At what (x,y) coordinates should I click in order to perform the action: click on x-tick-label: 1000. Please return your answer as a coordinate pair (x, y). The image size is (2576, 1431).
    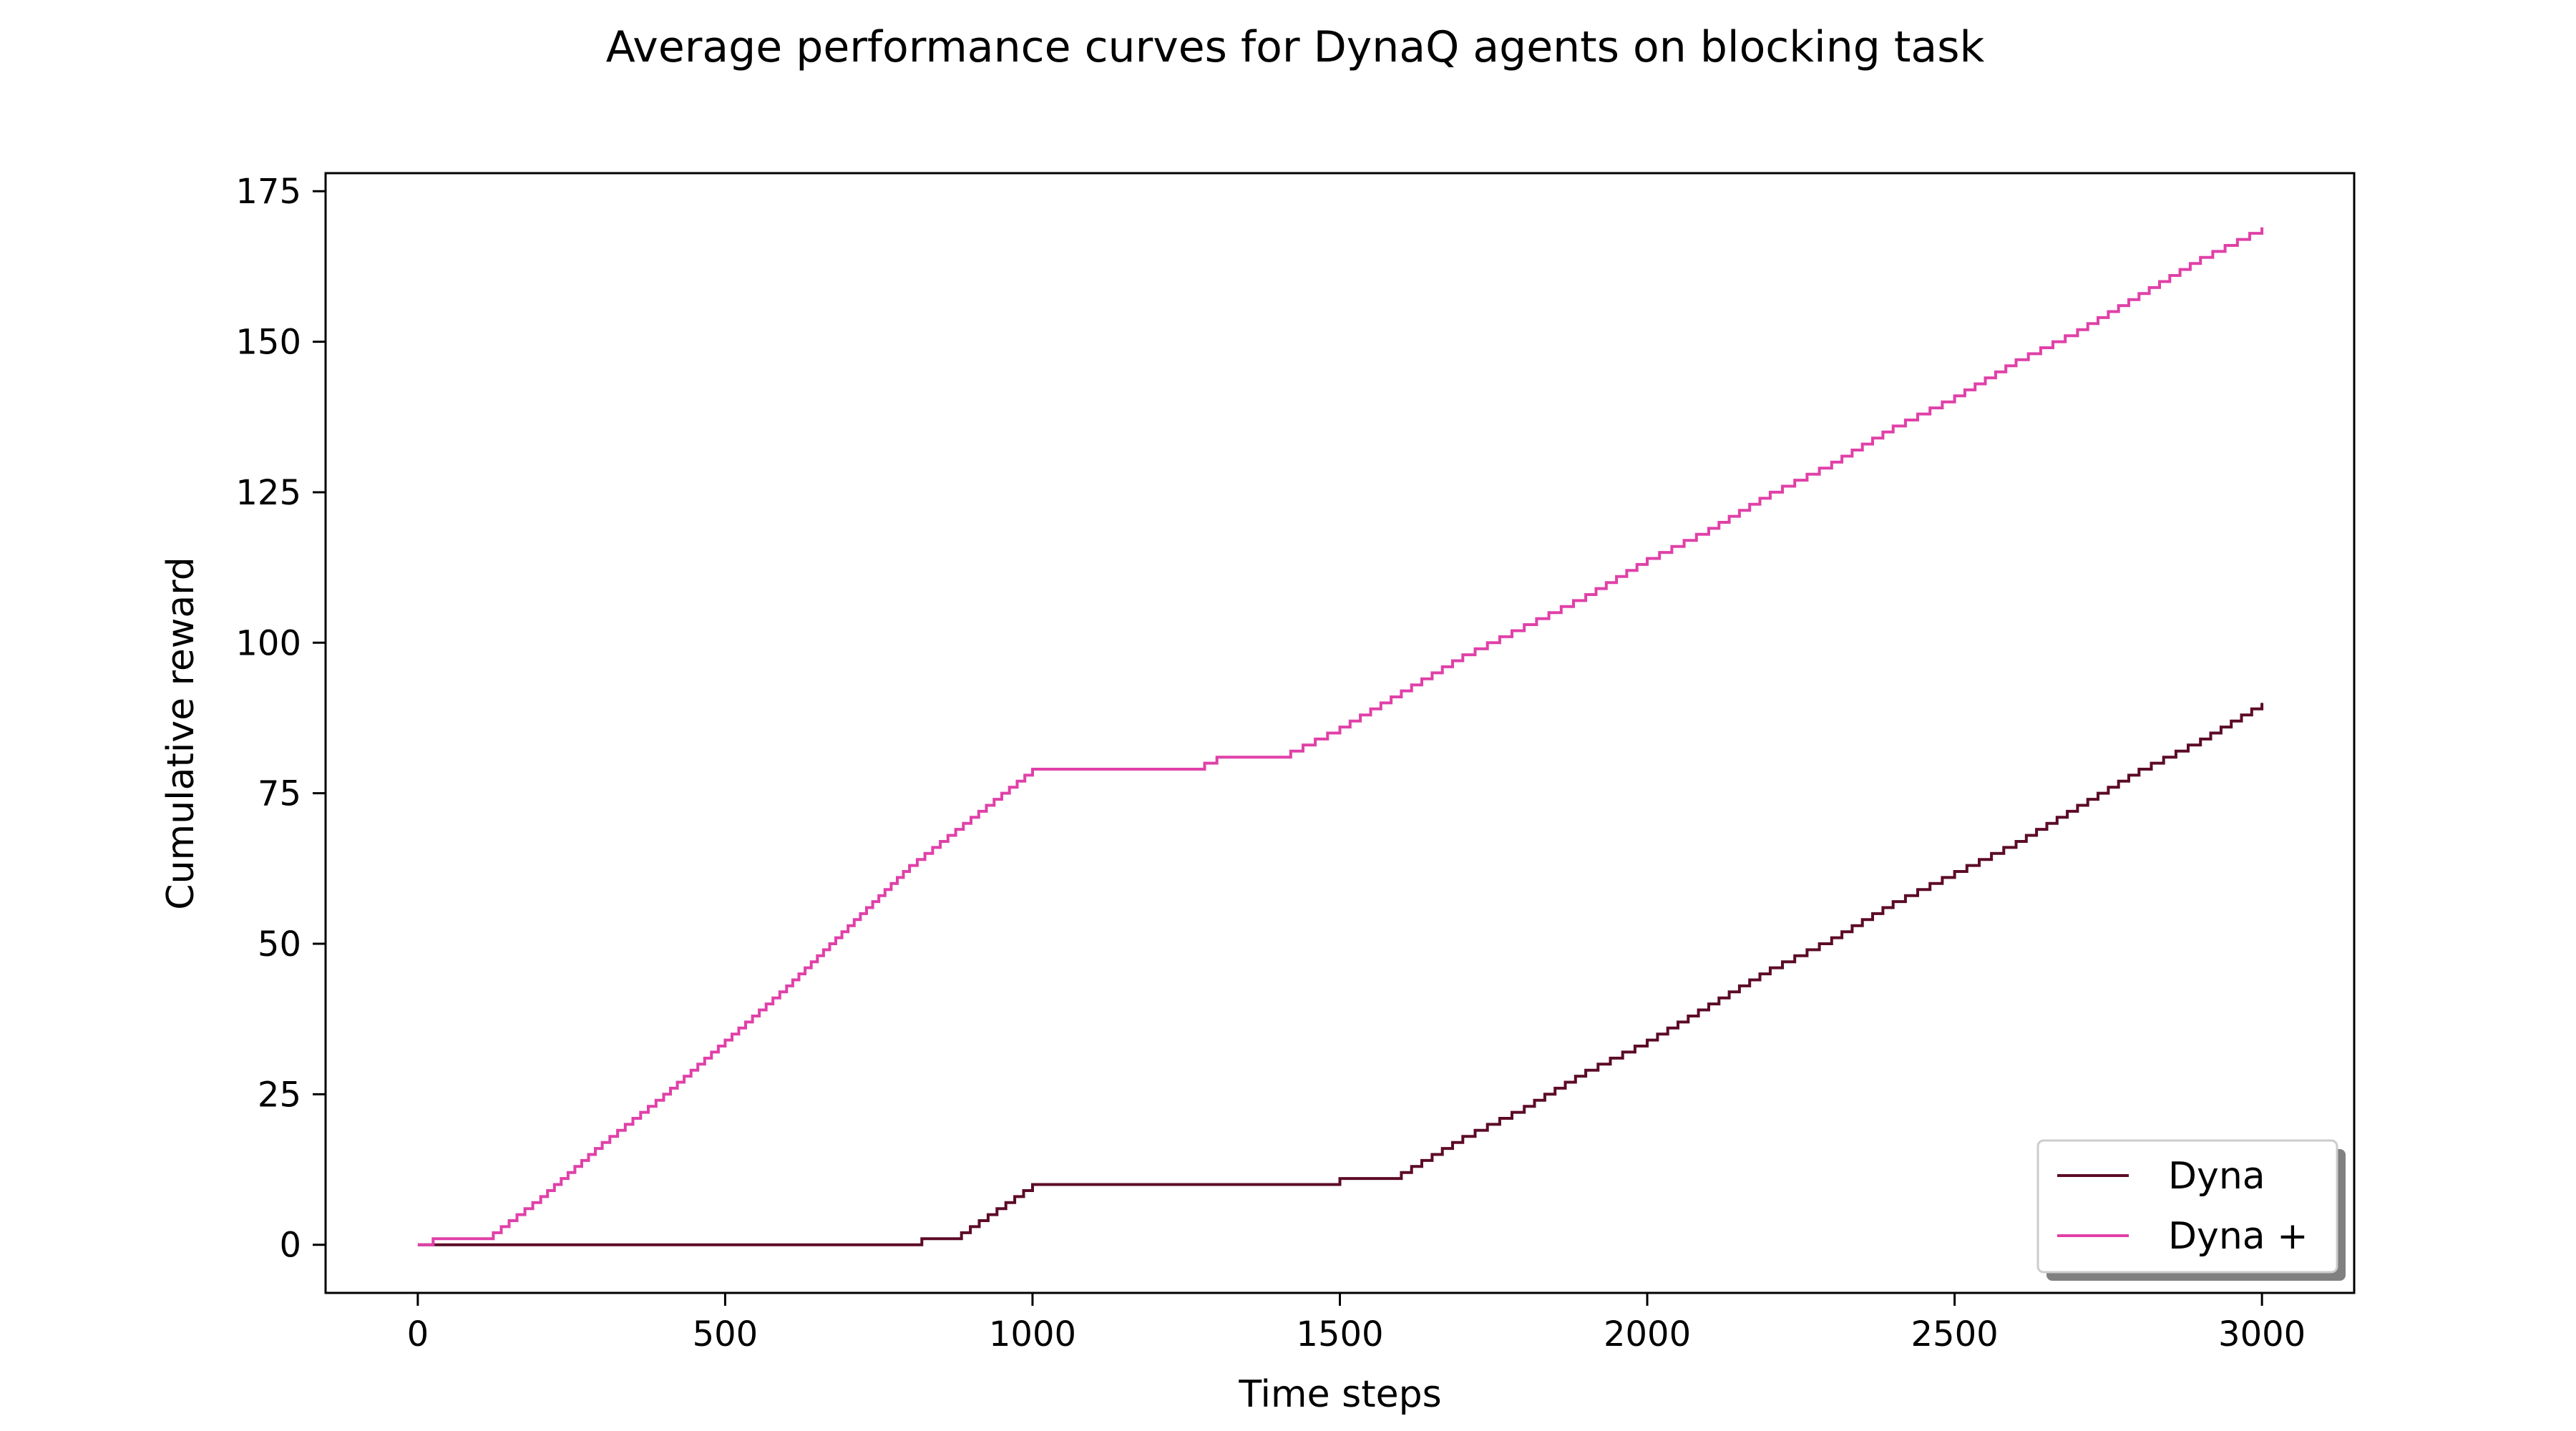
    Looking at the image, I should click on (1032, 1334).